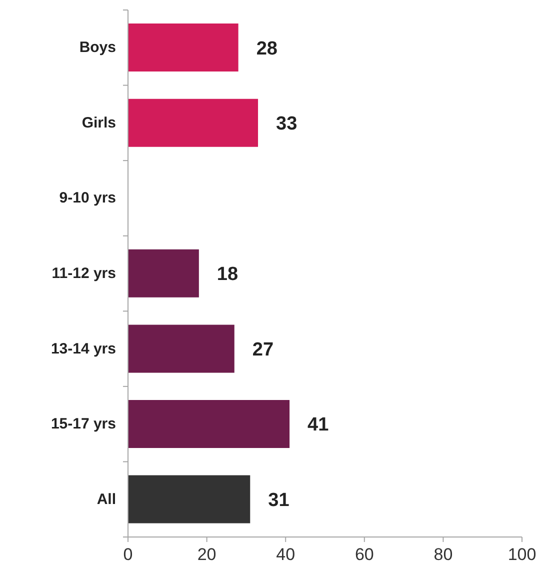 The width and height of the screenshot is (543, 585). What do you see at coordinates (364, 554) in the screenshot?
I see `x-tick-label: 60` at bounding box center [364, 554].